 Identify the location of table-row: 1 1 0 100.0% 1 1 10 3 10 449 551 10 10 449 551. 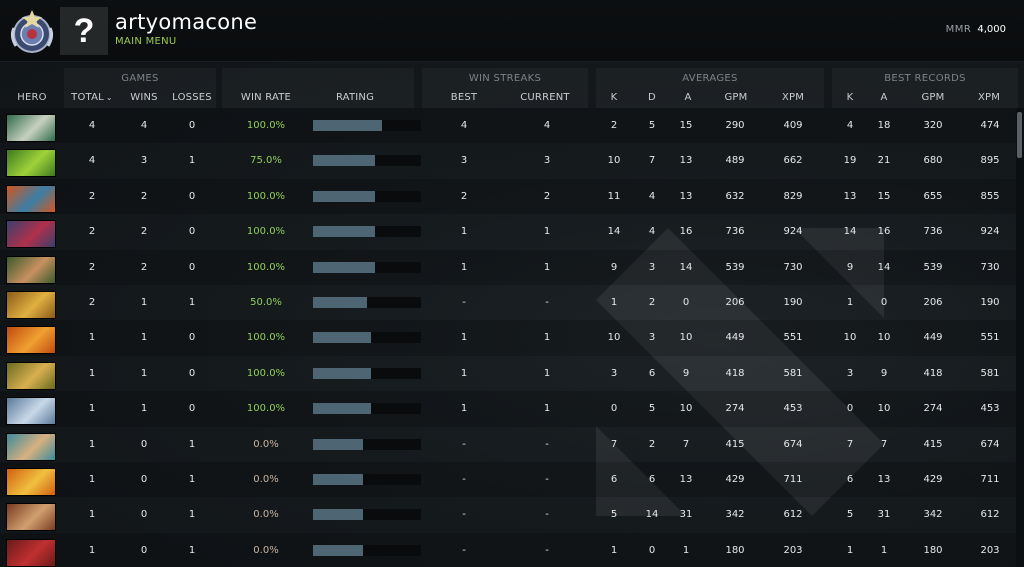
(508, 338).